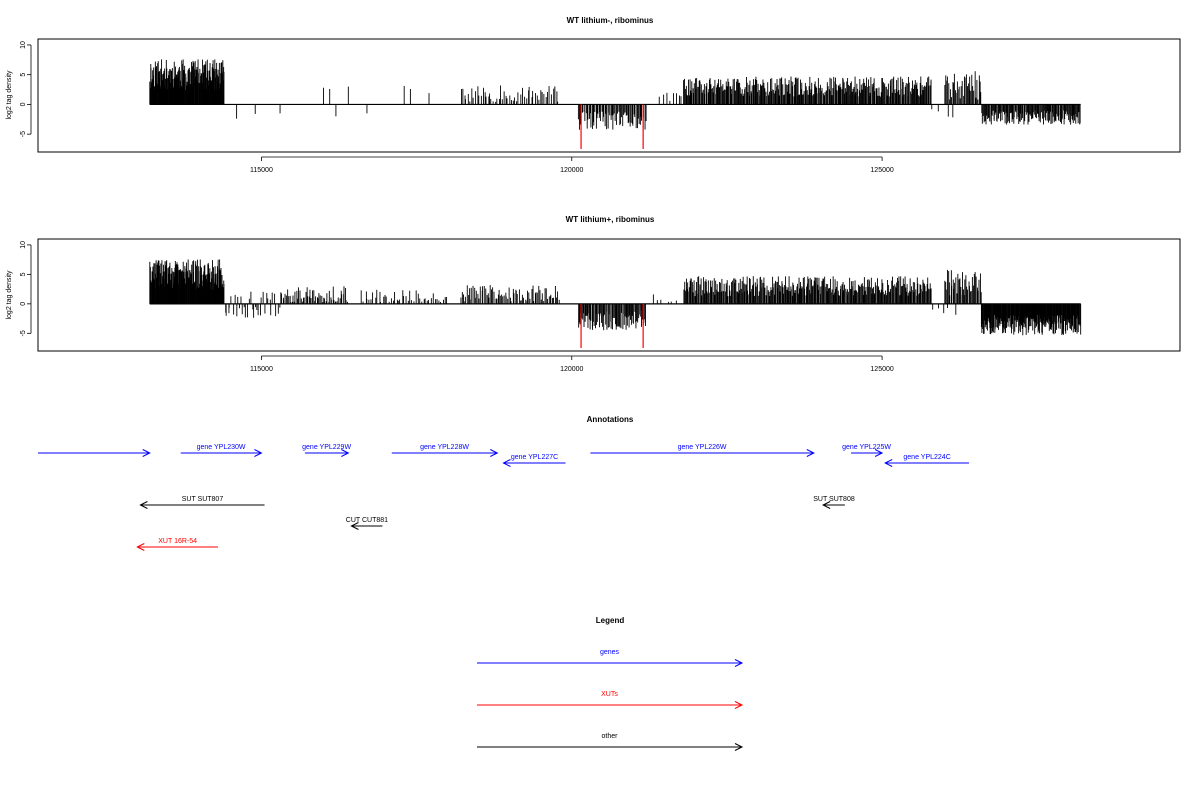 The width and height of the screenshot is (1200, 800). I want to click on feature-label: gene YPL228W, so click(444, 447).